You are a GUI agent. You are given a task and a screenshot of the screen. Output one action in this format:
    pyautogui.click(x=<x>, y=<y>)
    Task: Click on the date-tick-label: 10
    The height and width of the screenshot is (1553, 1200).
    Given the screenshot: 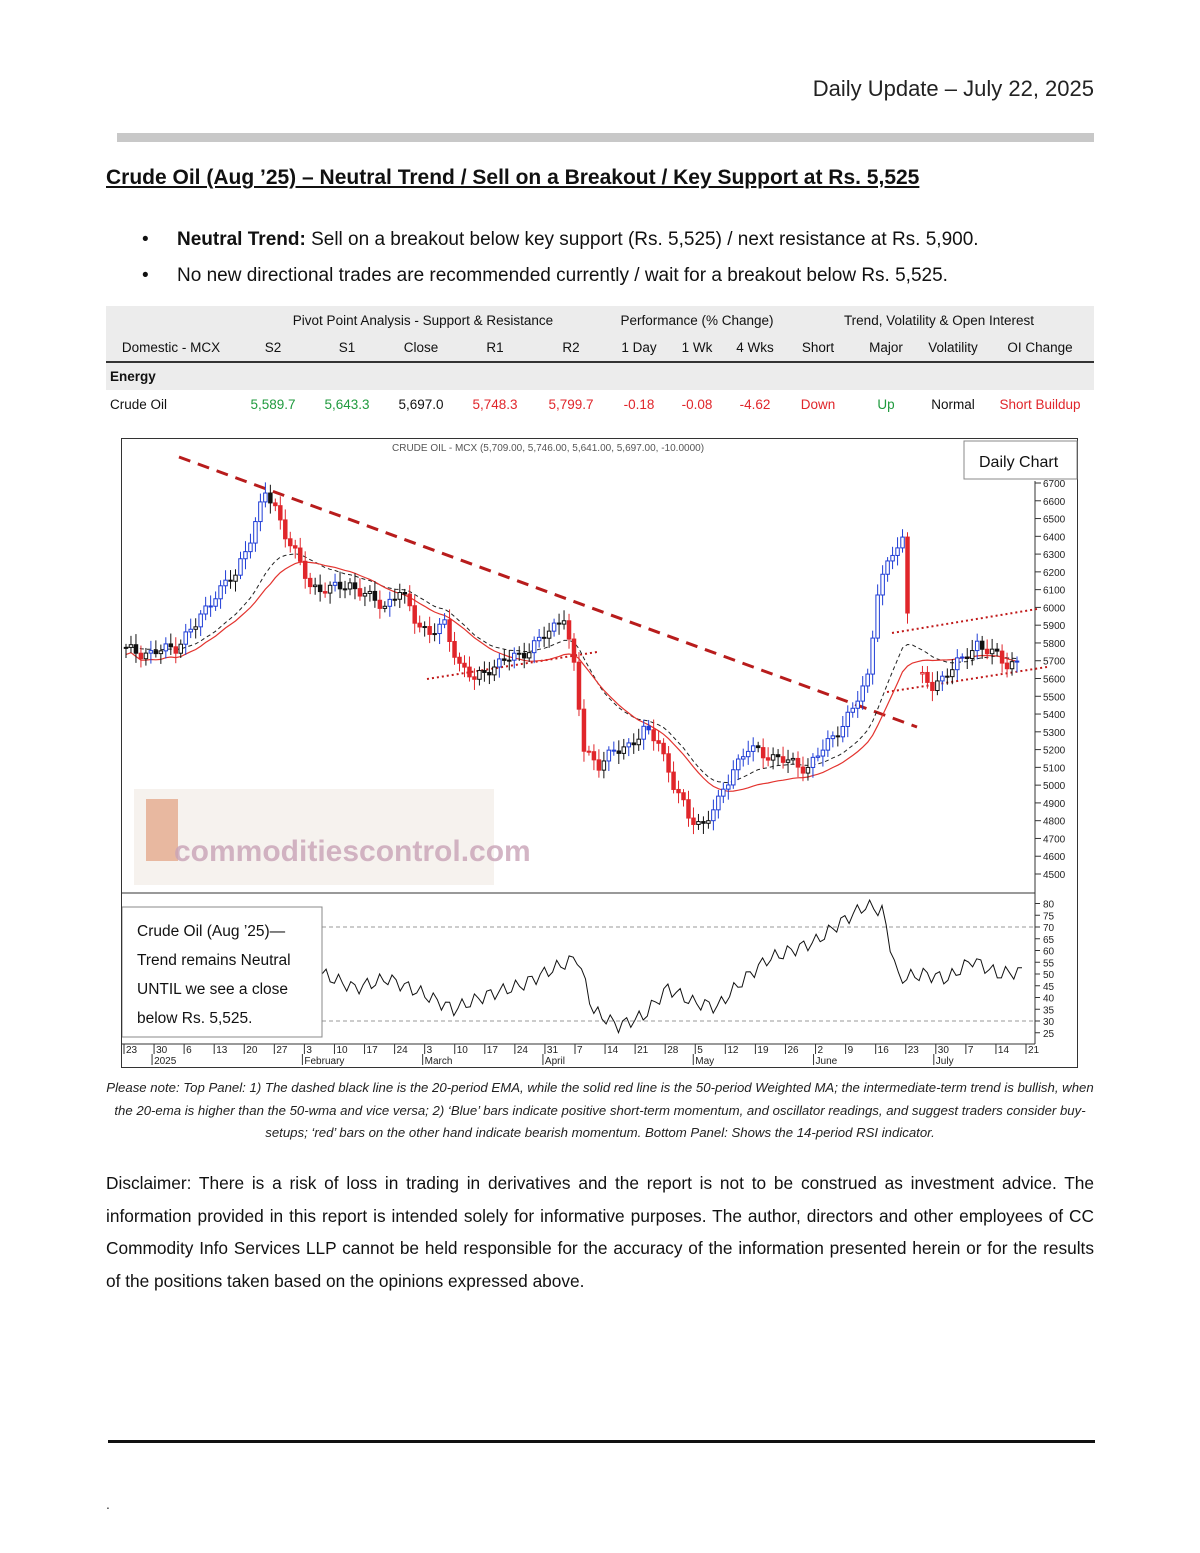 What is the action you would take?
    pyautogui.click(x=463, y=1050)
    